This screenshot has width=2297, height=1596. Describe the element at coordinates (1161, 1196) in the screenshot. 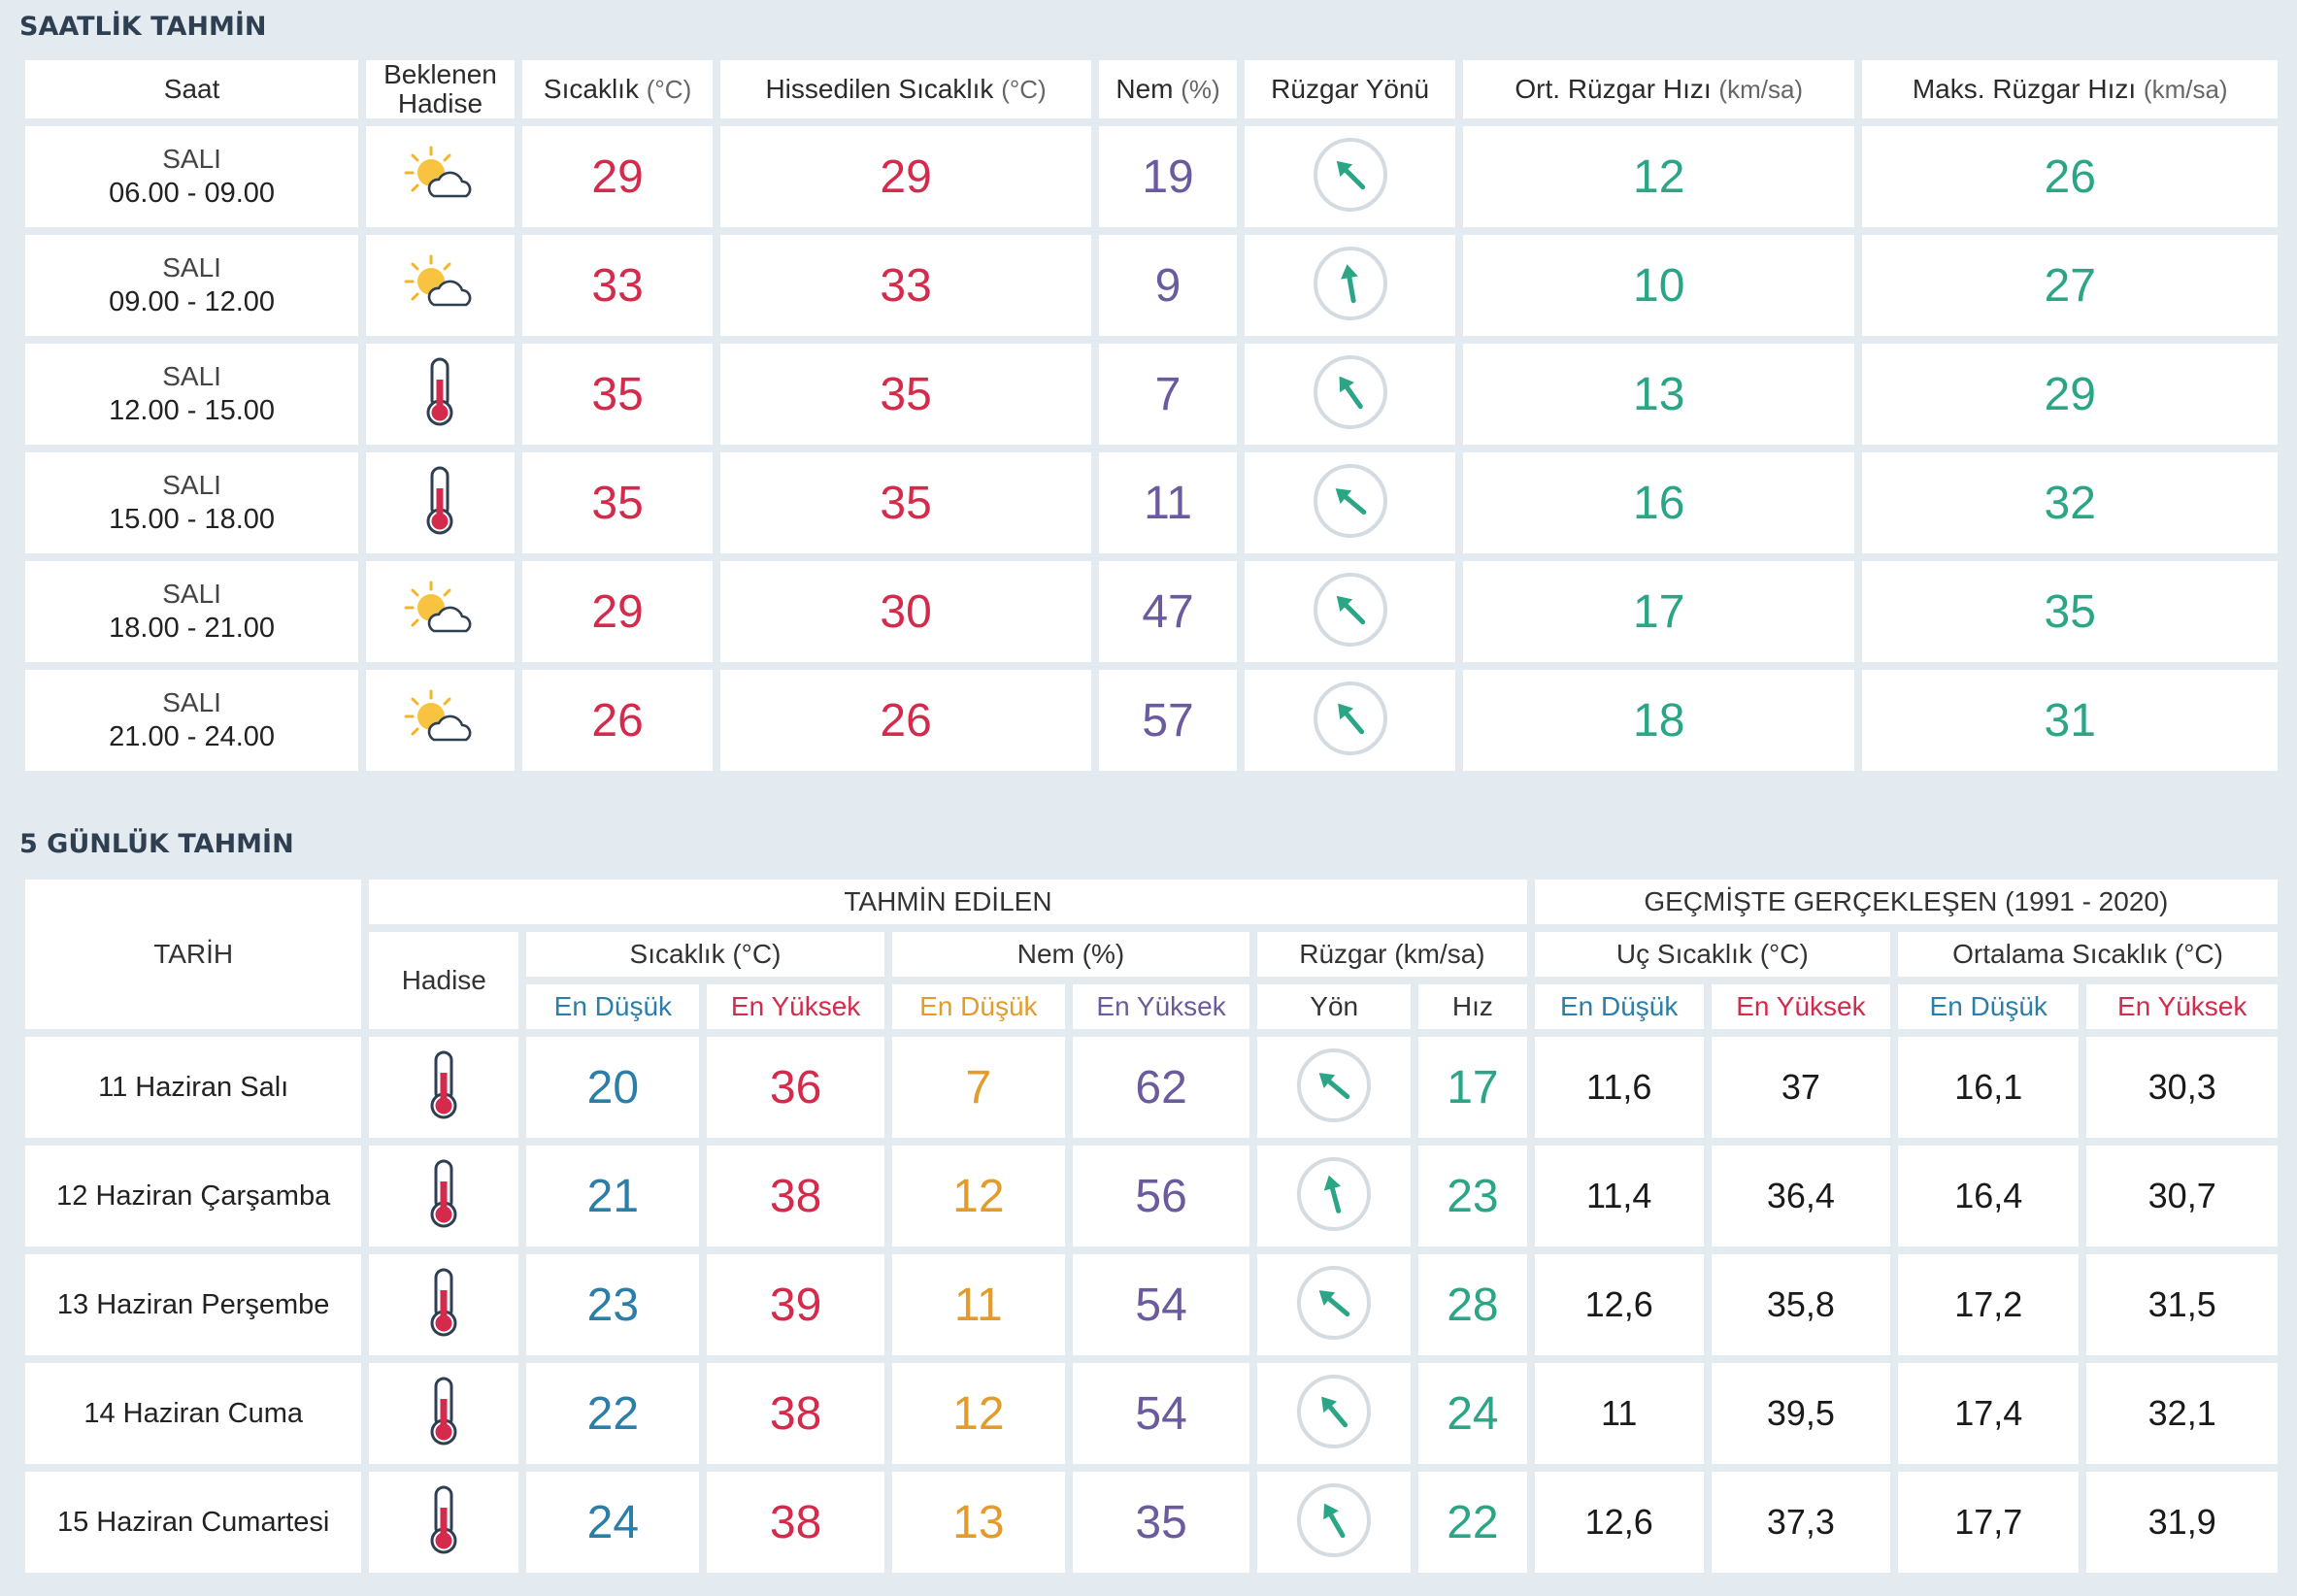

I see `cell-hum-max: 56` at that location.